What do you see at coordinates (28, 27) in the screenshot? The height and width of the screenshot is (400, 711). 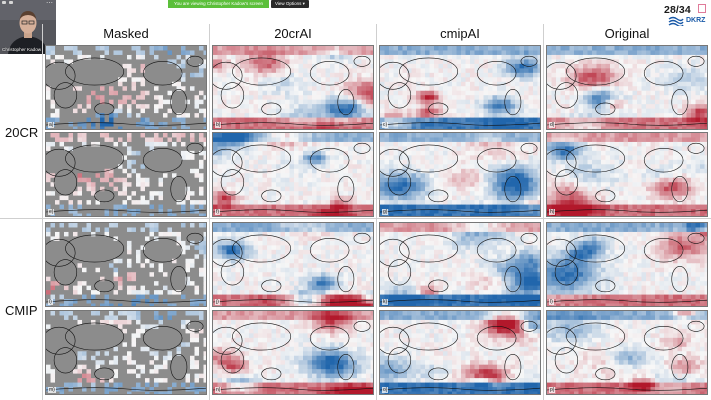 I see `webcam-thumbnail: ⋯ Christopher Kadow` at bounding box center [28, 27].